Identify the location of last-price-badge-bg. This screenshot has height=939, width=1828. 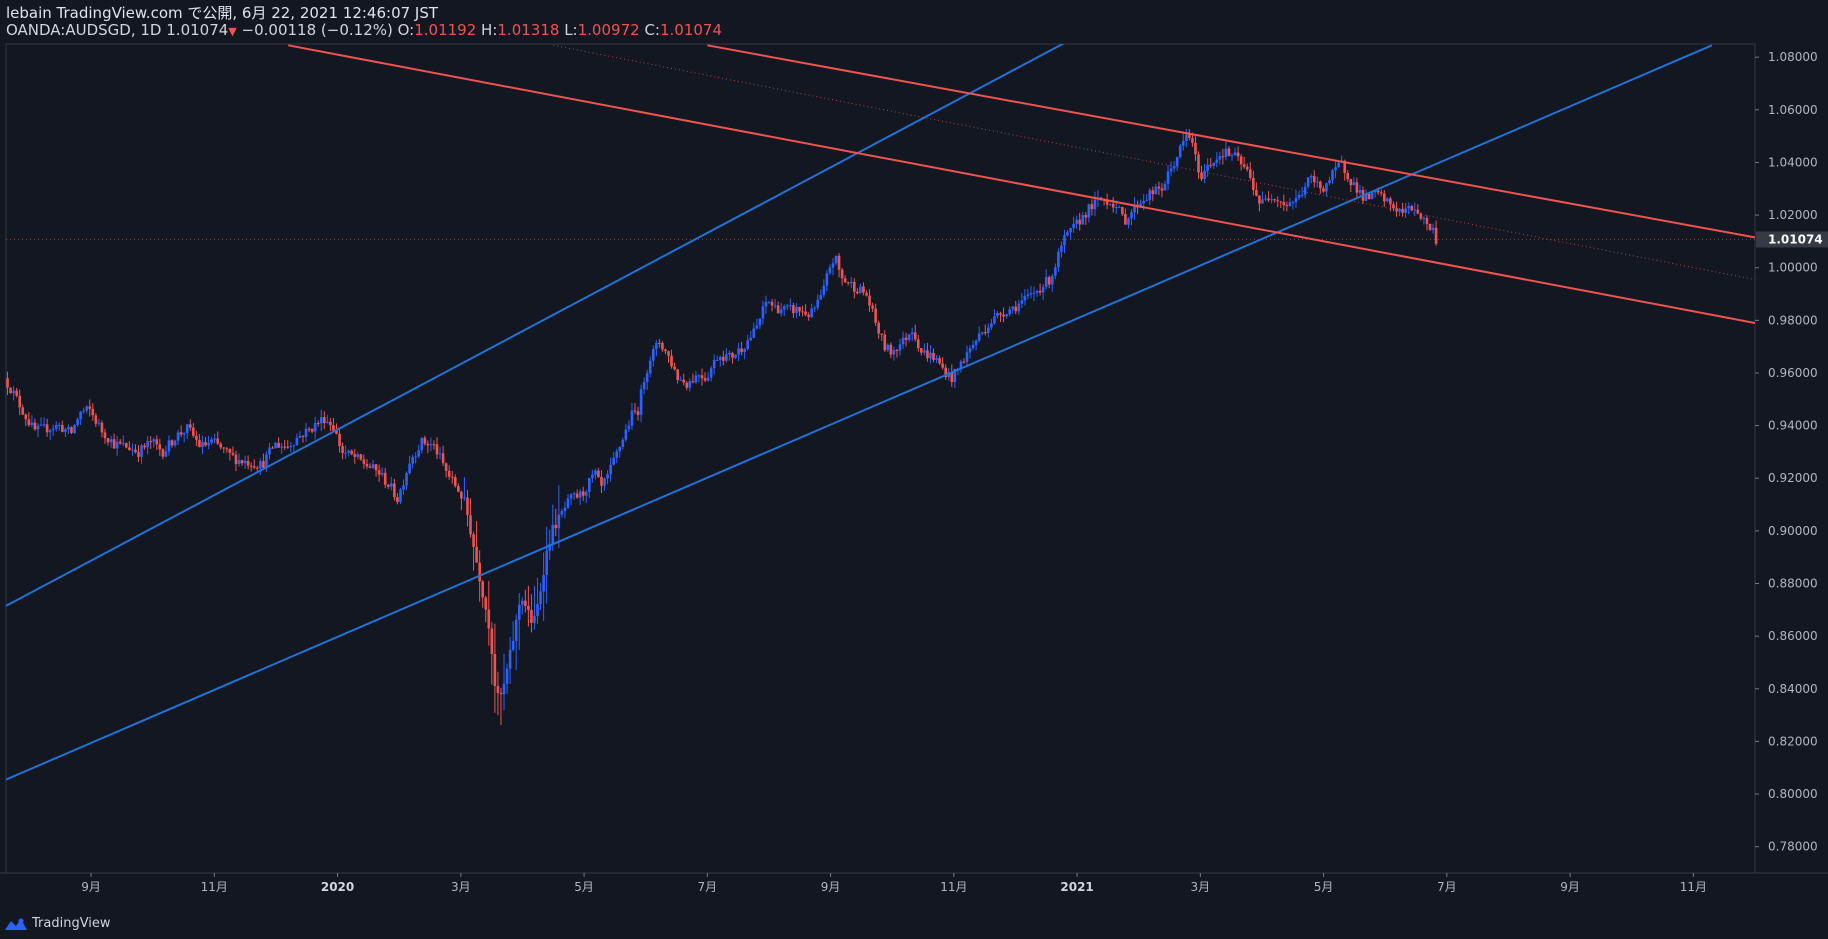
(1792, 239).